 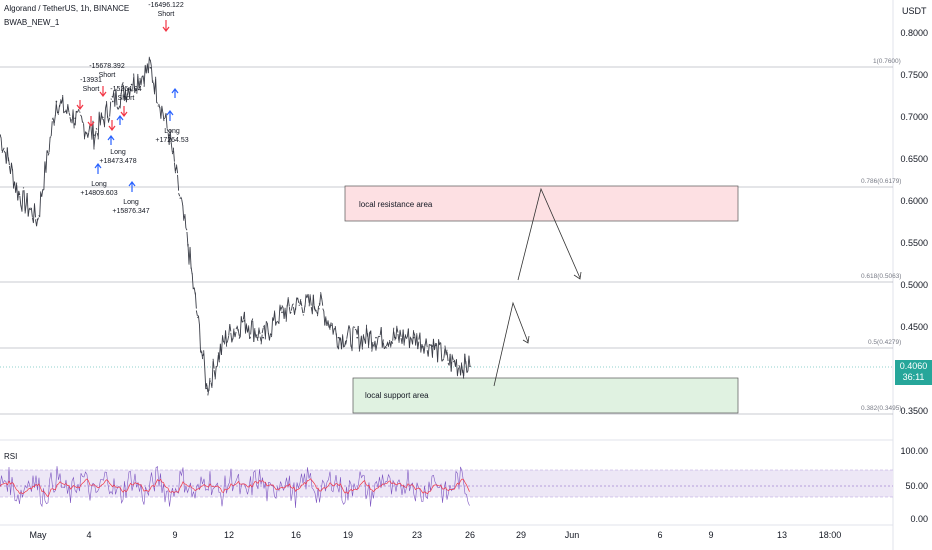 I want to click on time-tick: 6, so click(x=660, y=535).